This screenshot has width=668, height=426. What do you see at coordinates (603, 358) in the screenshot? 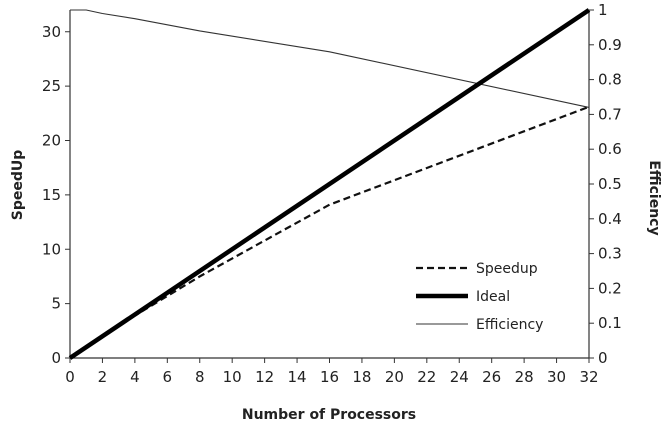
I see `y2-tick-label: 0` at bounding box center [603, 358].